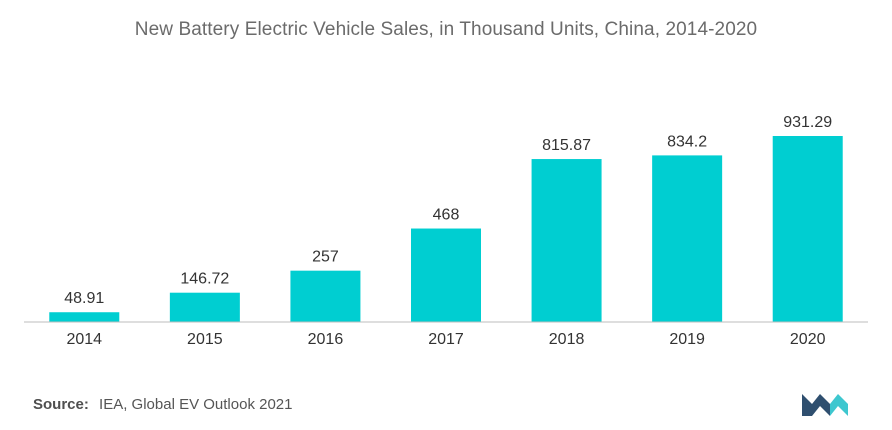  Describe the element at coordinates (326, 339) in the screenshot. I see `x-tick-label-2016: 2016` at that location.